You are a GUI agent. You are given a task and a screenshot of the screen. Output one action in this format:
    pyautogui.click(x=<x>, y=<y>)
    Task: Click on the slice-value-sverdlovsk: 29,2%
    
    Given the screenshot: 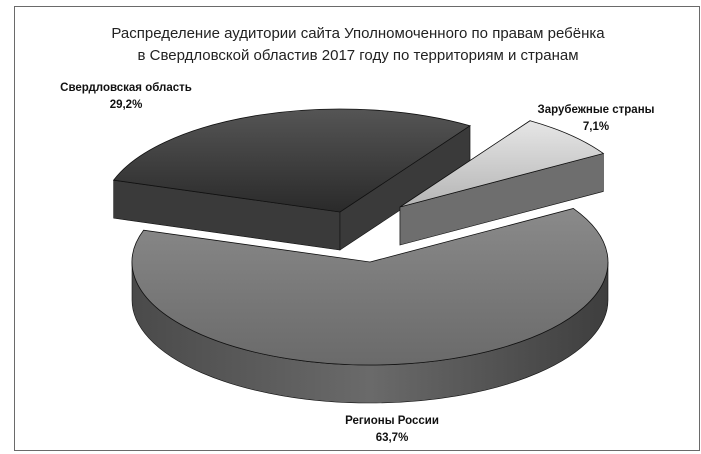 What is the action you would take?
    pyautogui.click(x=126, y=105)
    